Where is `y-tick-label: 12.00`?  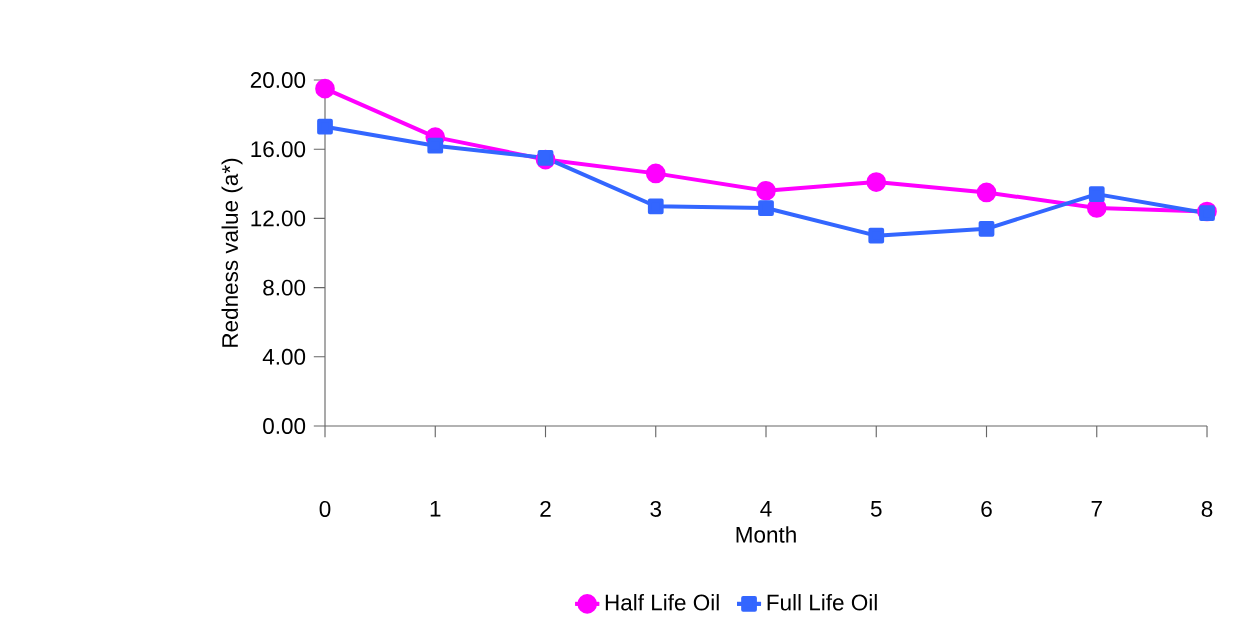
y-tick-label: 12.00 is located at coordinates (278, 218).